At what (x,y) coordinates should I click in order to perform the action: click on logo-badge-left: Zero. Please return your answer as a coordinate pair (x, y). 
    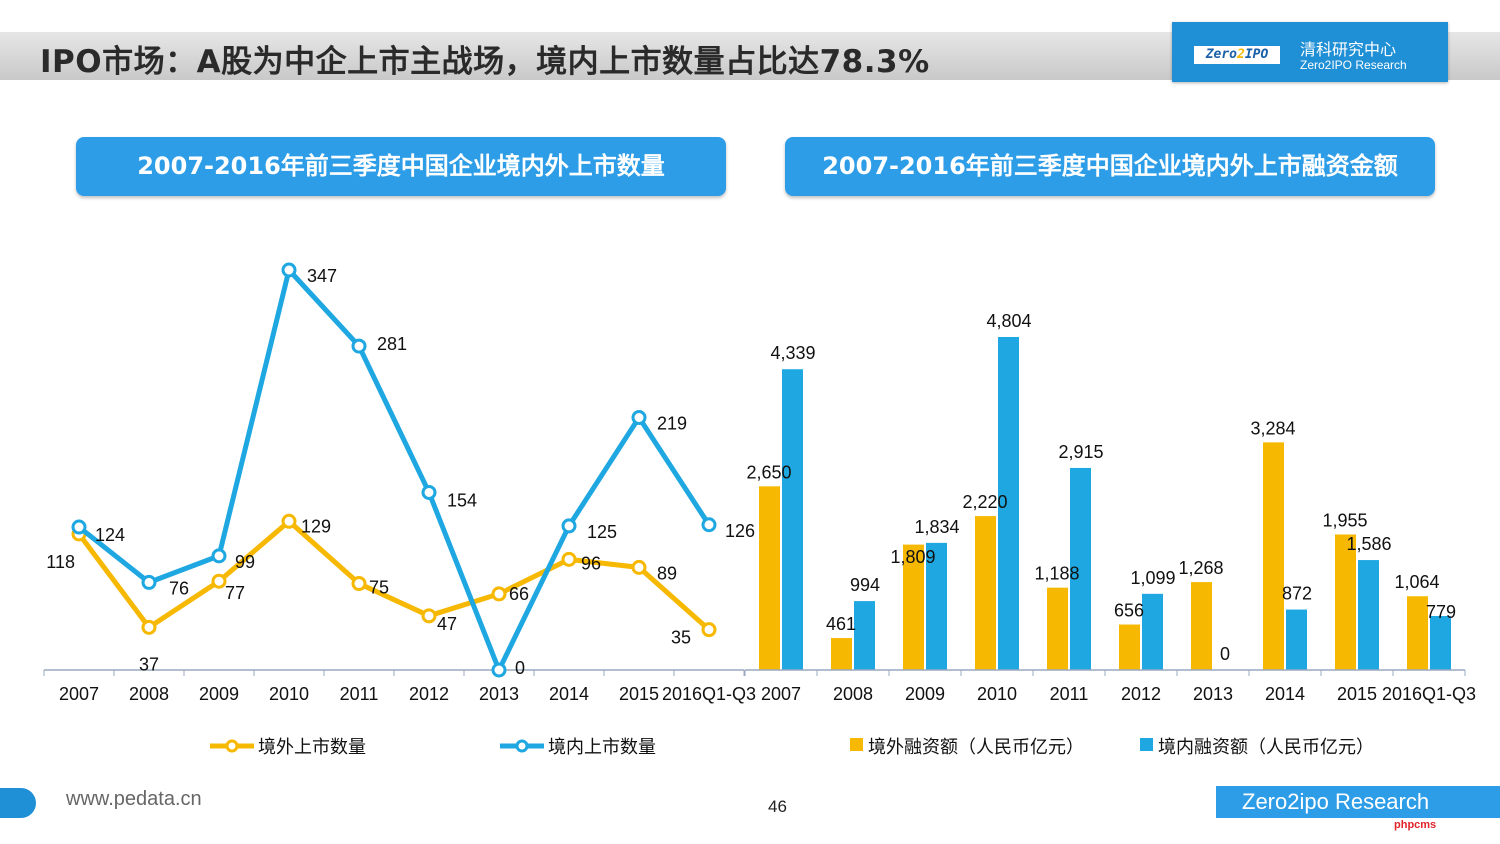
    Looking at the image, I should click on (1221, 54).